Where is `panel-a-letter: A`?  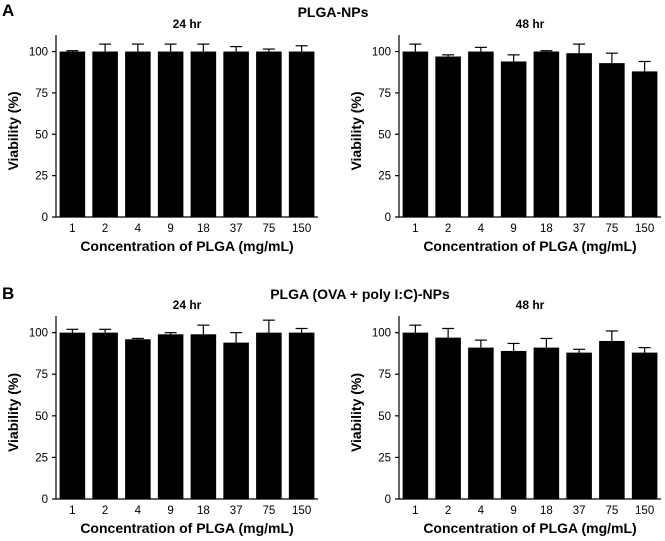
panel-a-letter: A is located at coordinates (8, 10).